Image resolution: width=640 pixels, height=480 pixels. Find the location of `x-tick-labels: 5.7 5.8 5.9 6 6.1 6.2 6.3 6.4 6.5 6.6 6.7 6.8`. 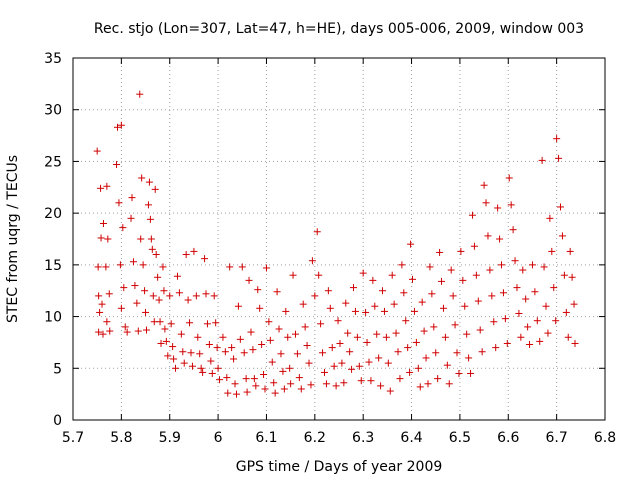

x-tick-labels: 5.7 5.8 5.9 6 6.1 6.2 6.3 6.4 6.5 6.6 6.7 6.8 is located at coordinates (339, 438).